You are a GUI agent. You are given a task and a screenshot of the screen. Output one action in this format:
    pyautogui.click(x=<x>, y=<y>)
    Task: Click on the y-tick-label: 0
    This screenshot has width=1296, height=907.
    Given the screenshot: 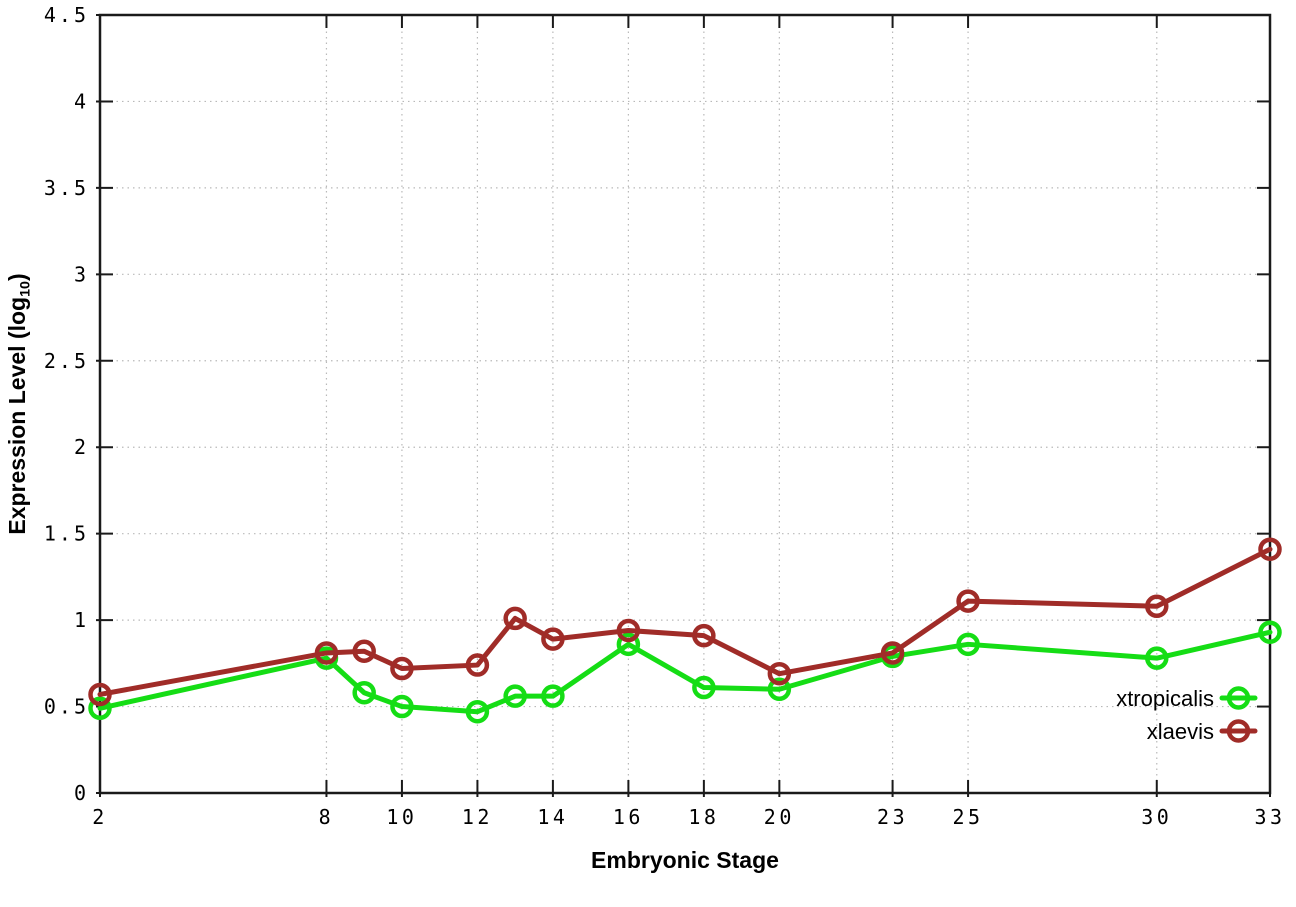 What is the action you would take?
    pyautogui.click(x=81, y=793)
    